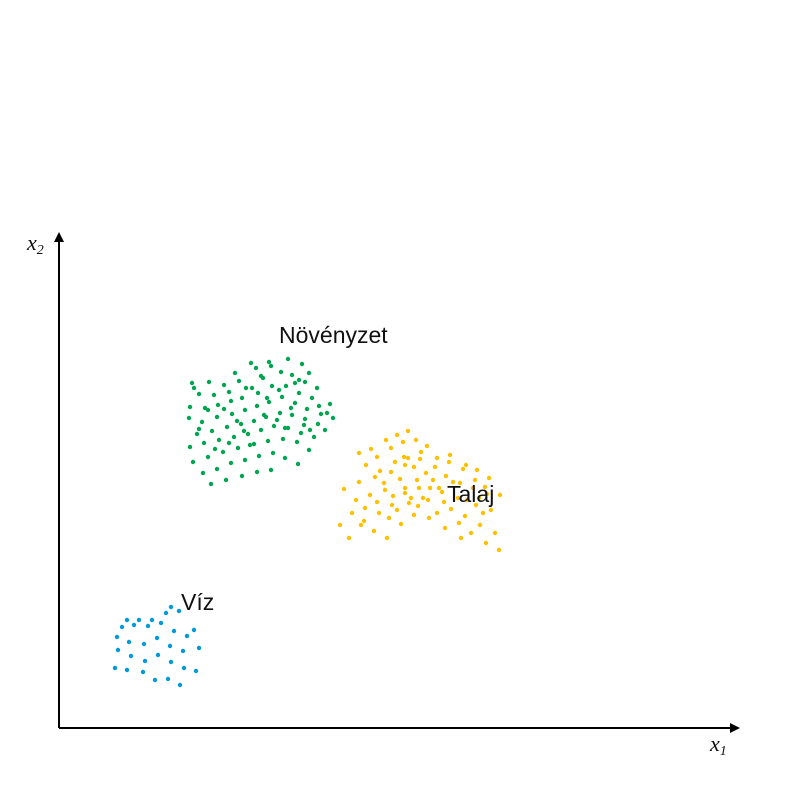 The height and width of the screenshot is (790, 789). I want to click on x-axis-label: x1, so click(718, 745).